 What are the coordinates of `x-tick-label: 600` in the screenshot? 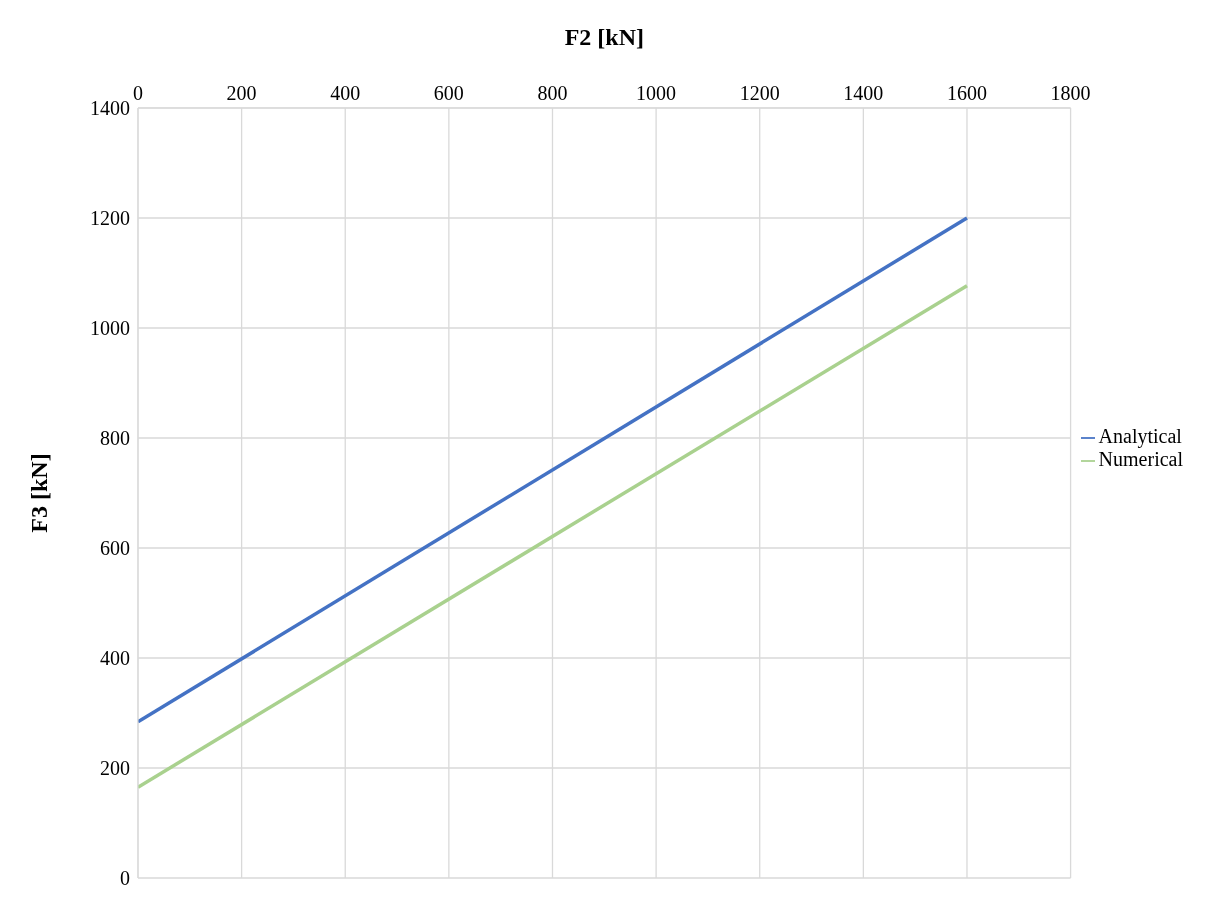 It's located at (448, 93).